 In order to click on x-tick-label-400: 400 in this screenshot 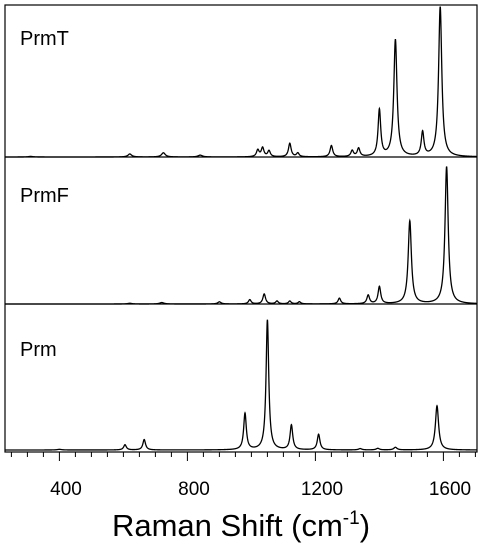, I will do `click(66, 489)`.